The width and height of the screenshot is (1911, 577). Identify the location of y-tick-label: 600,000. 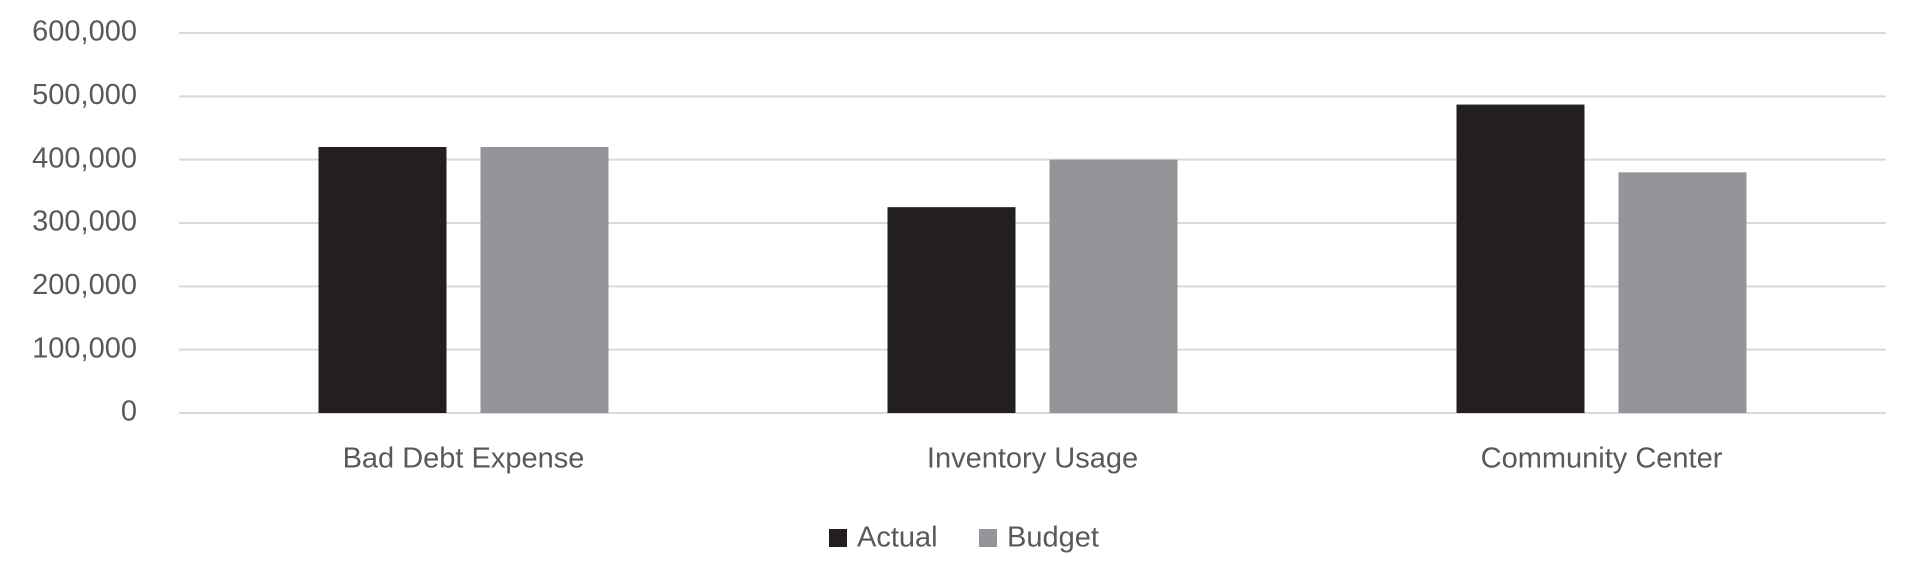
(84, 32).